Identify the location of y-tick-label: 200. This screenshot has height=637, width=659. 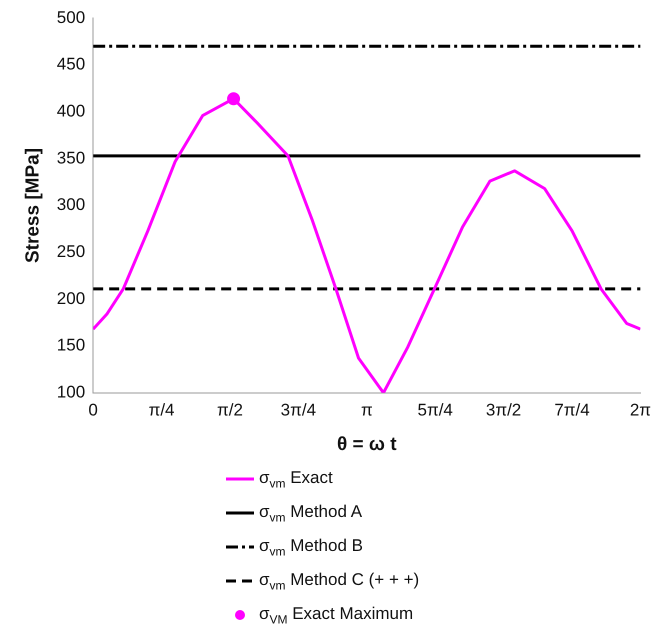
(71, 298).